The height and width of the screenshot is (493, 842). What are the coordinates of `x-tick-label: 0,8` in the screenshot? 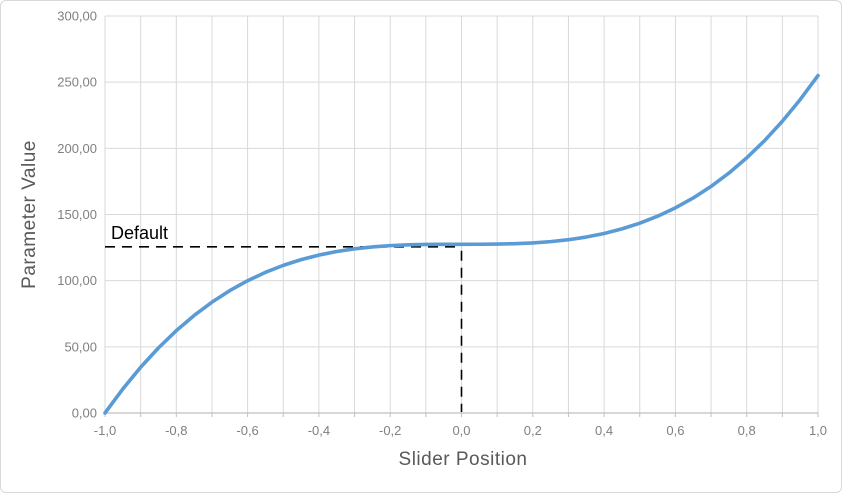 It's located at (747, 430).